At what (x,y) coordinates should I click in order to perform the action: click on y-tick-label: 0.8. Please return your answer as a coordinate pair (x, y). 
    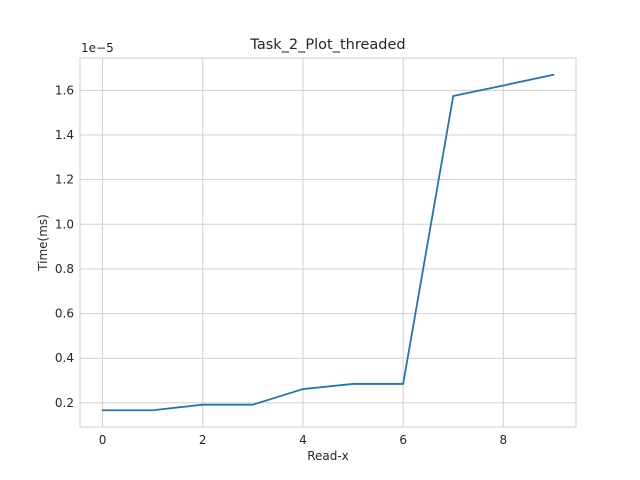
    Looking at the image, I should click on (64, 269).